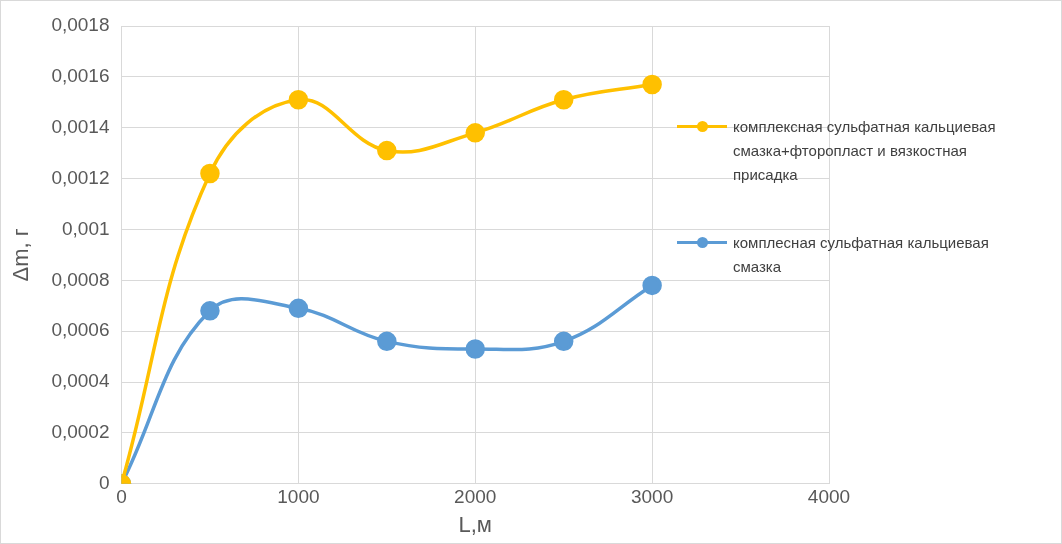  I want to click on y-tick-label: 0,001, so click(85, 228).